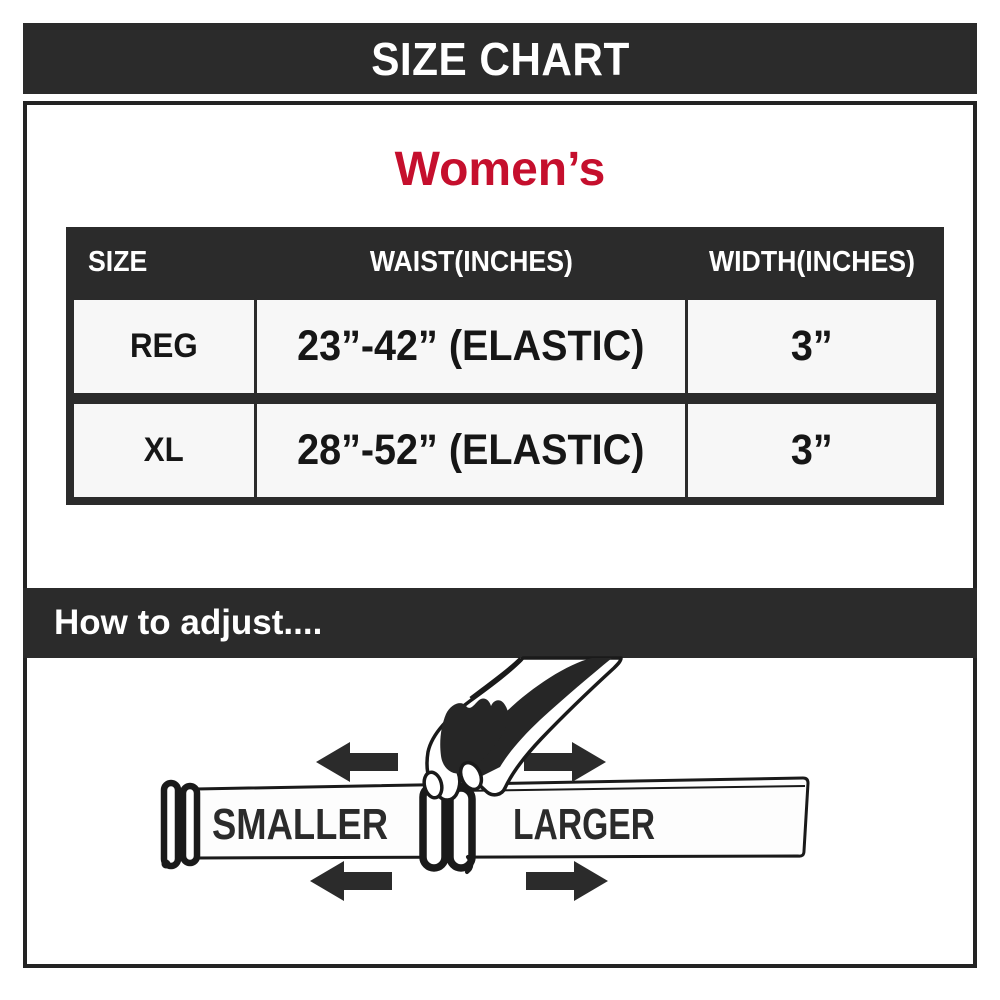 The height and width of the screenshot is (1000, 1000). Describe the element at coordinates (522, 729) in the screenshot. I see `hand-icon` at that location.